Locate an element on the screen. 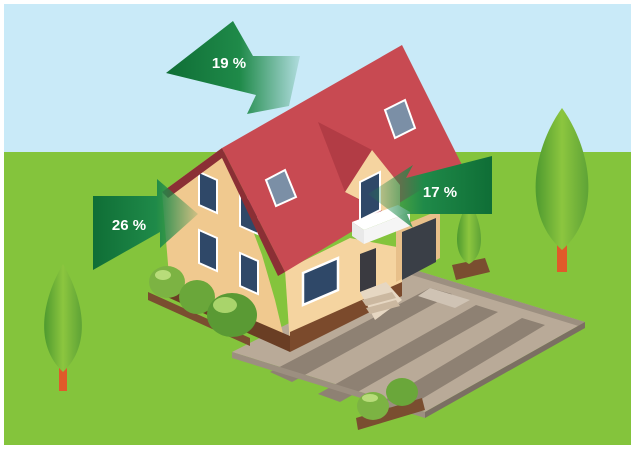 The image size is (635, 449). garage-door is located at coordinates (419, 249).